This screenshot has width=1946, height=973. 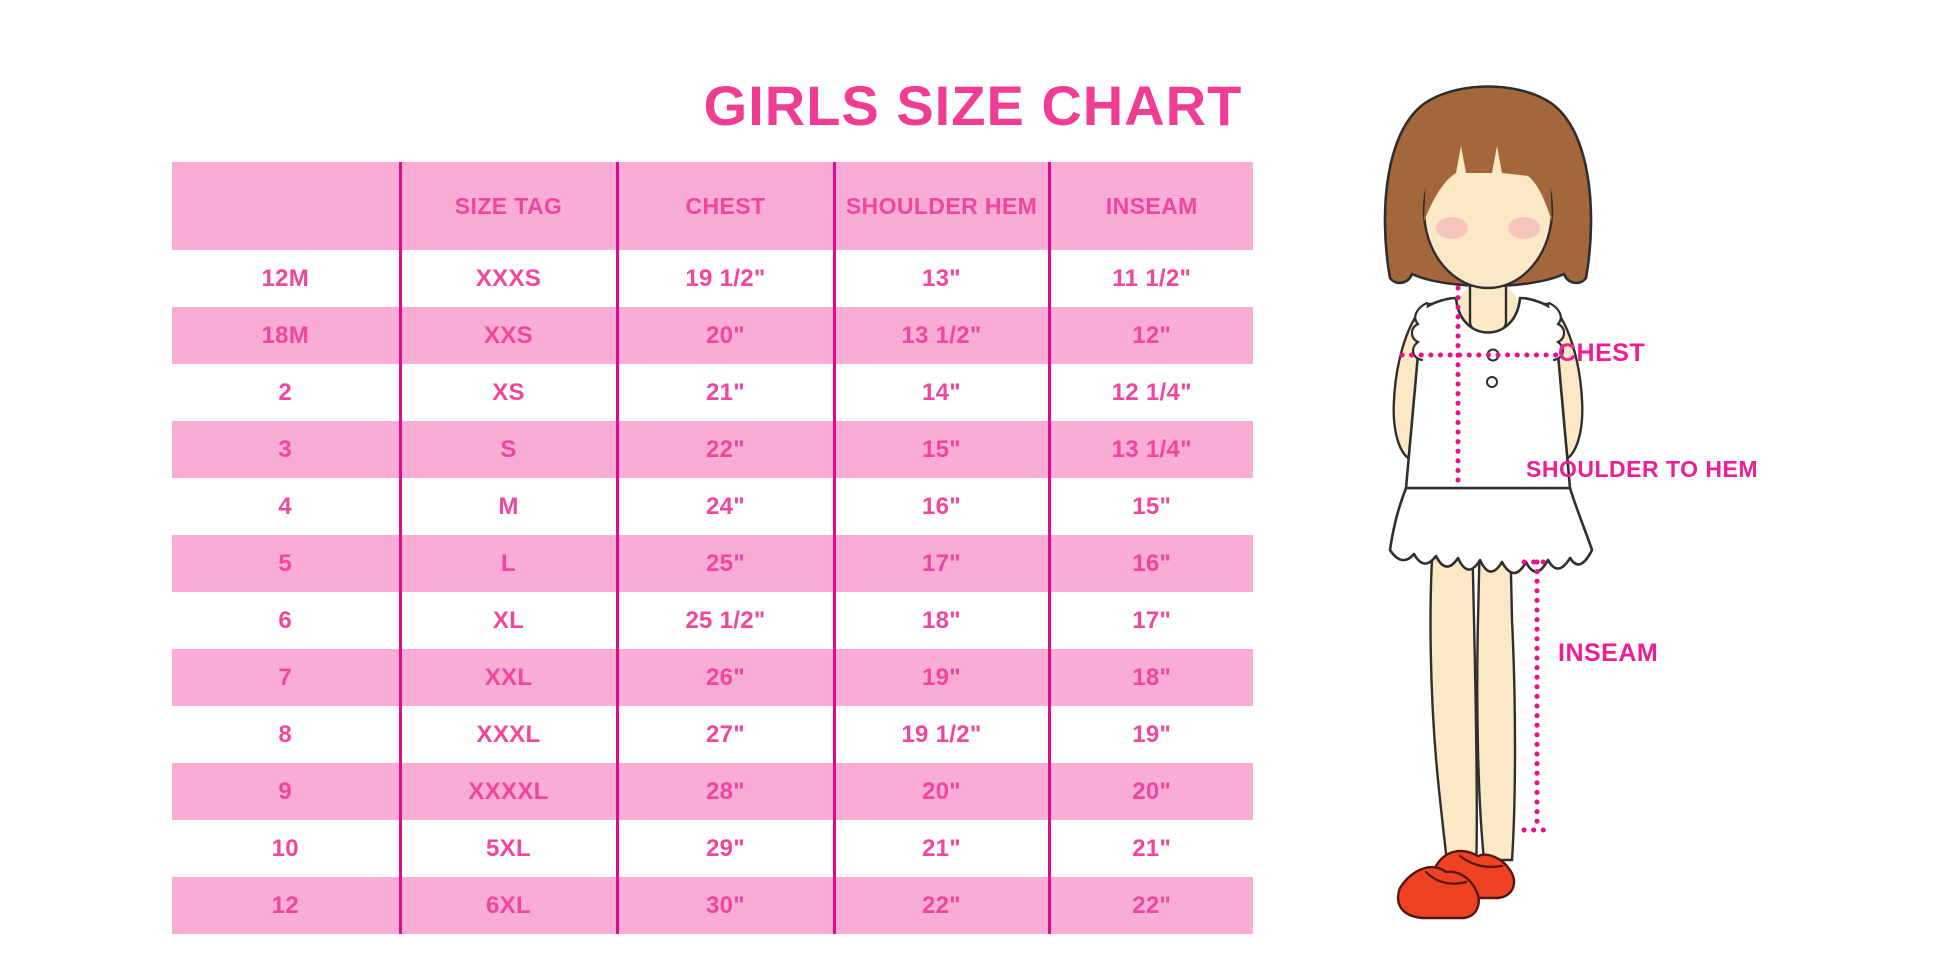 I want to click on table-row: 7 XXL 26" 19" 18", so click(x=712, y=677).